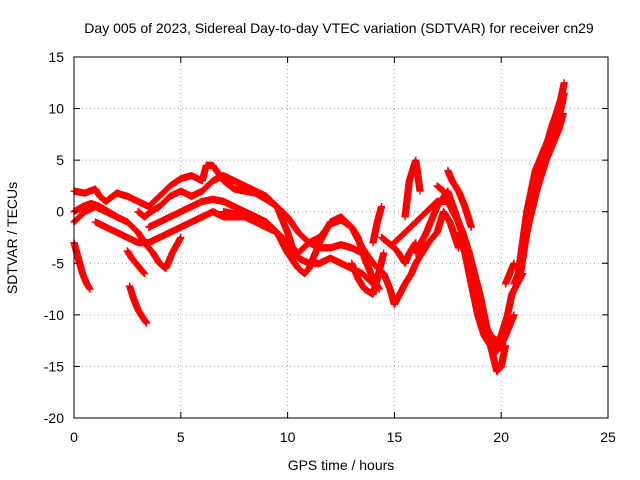 This screenshot has width=640, height=480. I want to click on x-tick-label: 25, so click(608, 437).